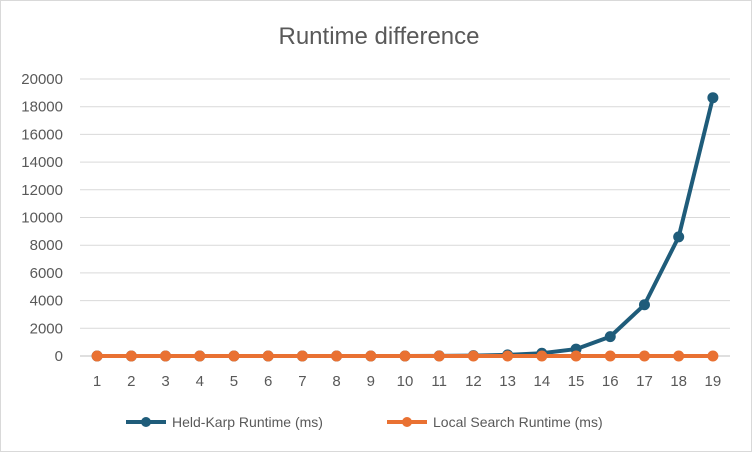 The width and height of the screenshot is (752, 452). Describe the element at coordinates (507, 381) in the screenshot. I see `x-tick-label: 13` at that location.